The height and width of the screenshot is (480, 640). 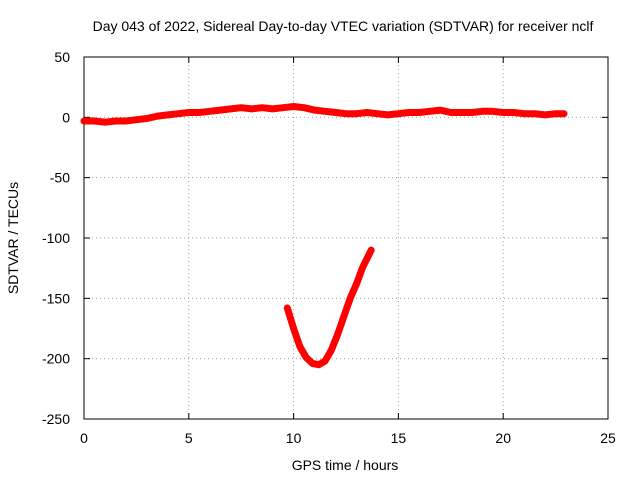 What do you see at coordinates (60, 178) in the screenshot?
I see `y-tick-label: -50` at bounding box center [60, 178].